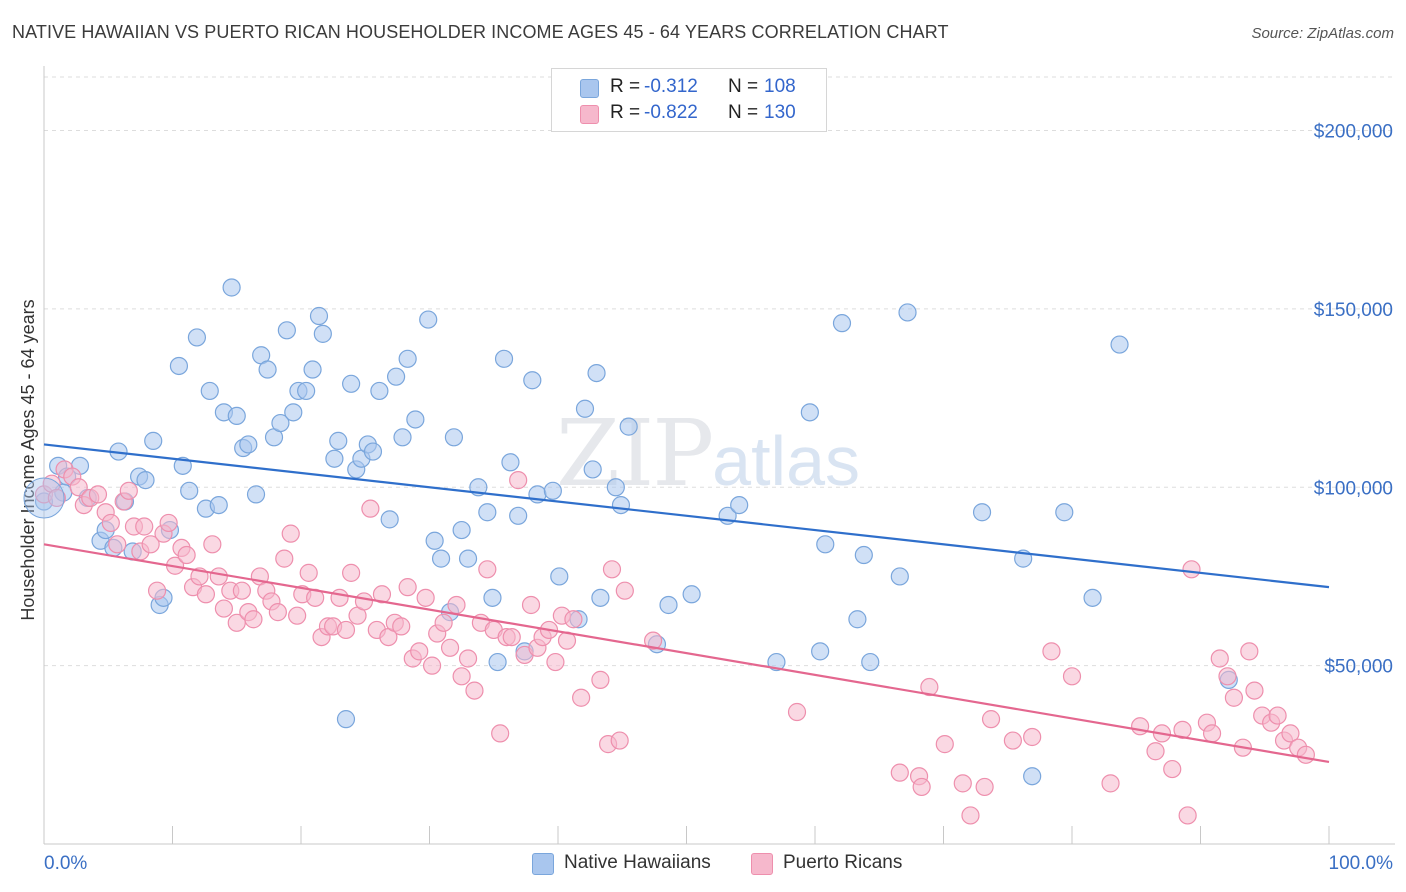 This screenshot has height=892, width=1406. Describe the element at coordinates (743, 86) in the screenshot. I see `n-label: N =` at that location.